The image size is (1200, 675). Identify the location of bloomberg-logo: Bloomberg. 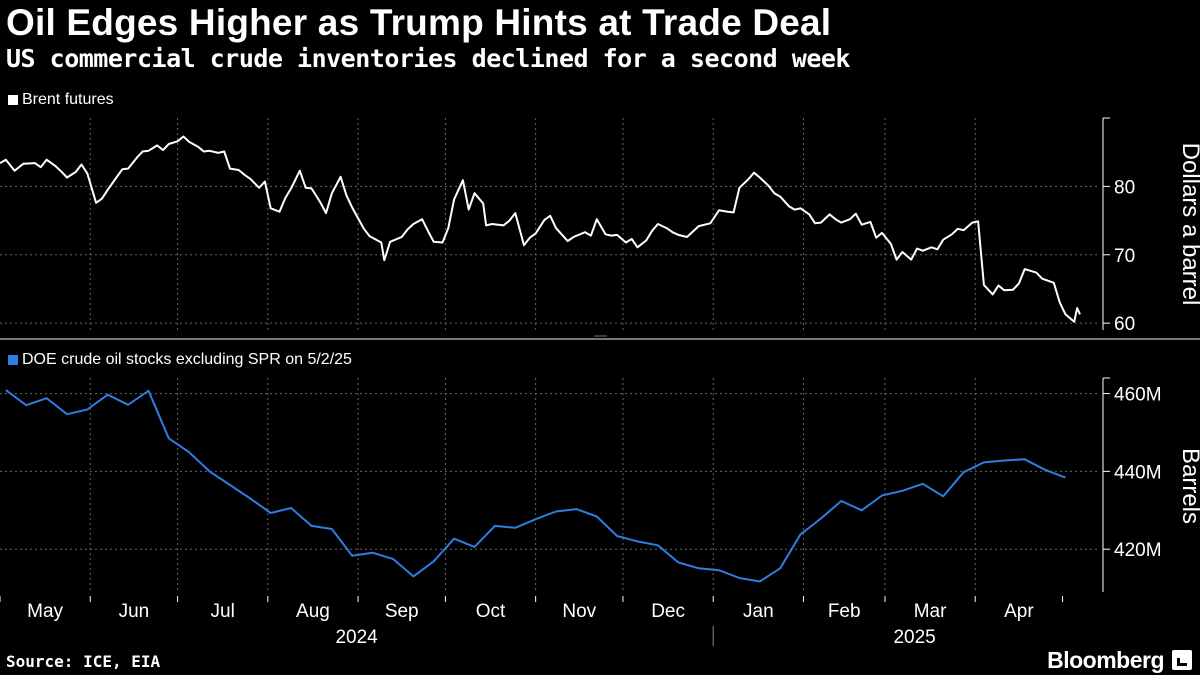
(1105, 660).